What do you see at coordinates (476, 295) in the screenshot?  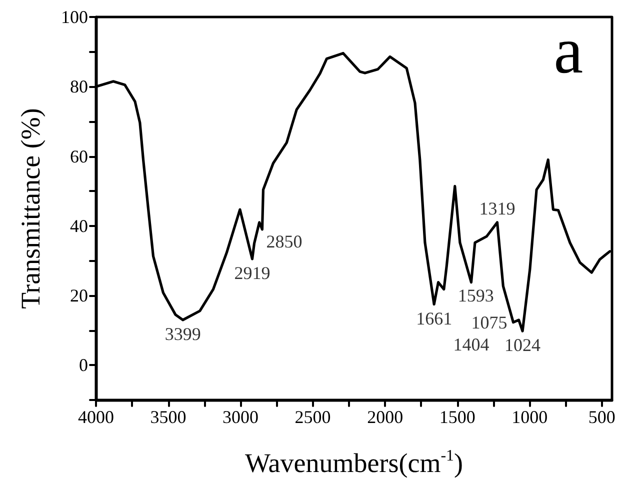 I see `annotation: 1593` at bounding box center [476, 295].